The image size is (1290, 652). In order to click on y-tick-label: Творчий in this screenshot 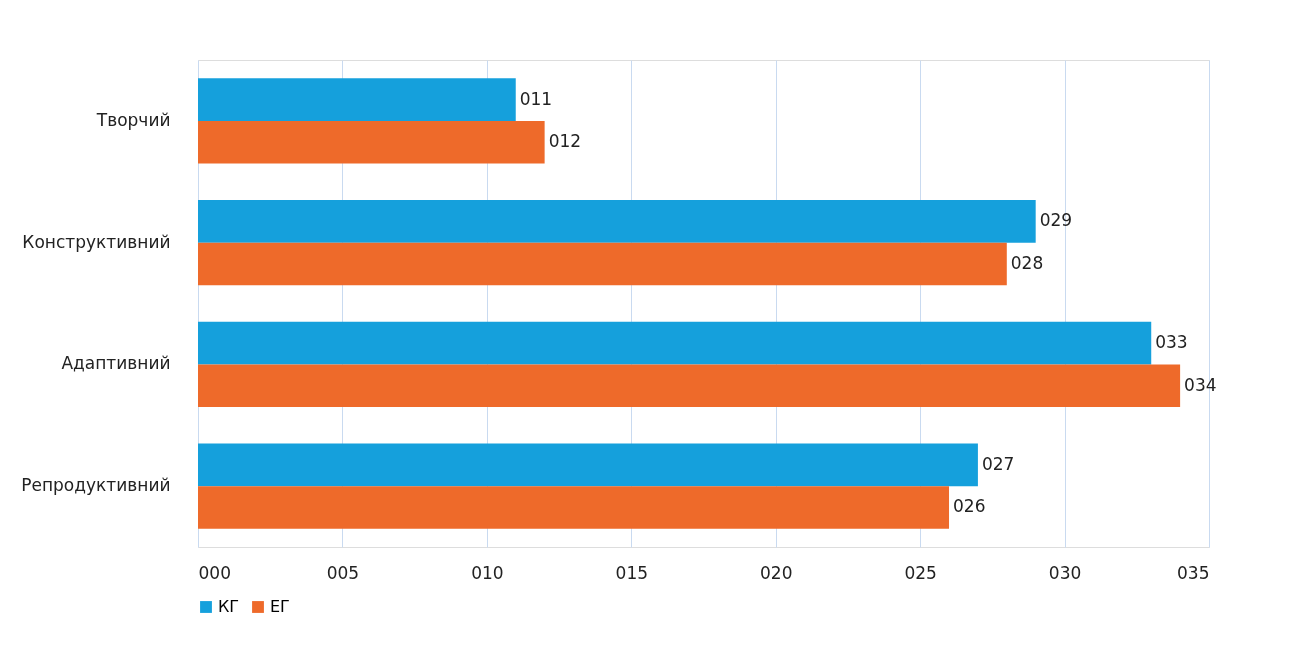, I will do `click(133, 119)`.